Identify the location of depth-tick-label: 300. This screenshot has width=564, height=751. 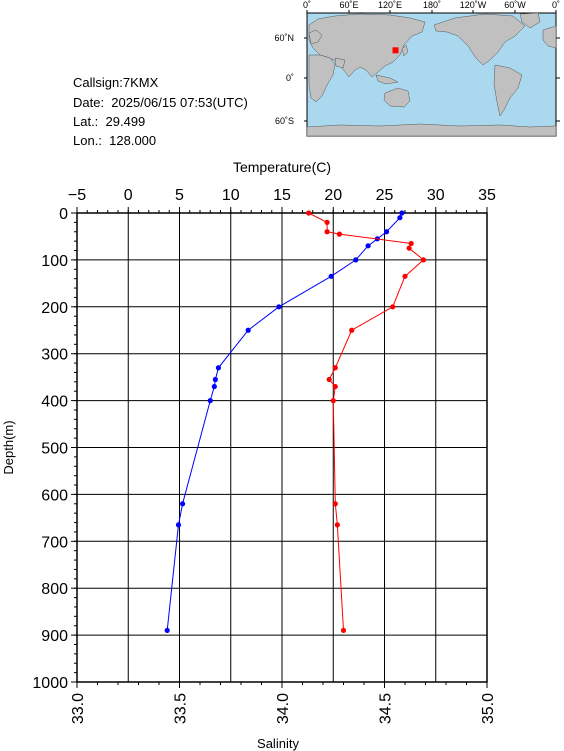
(54, 355).